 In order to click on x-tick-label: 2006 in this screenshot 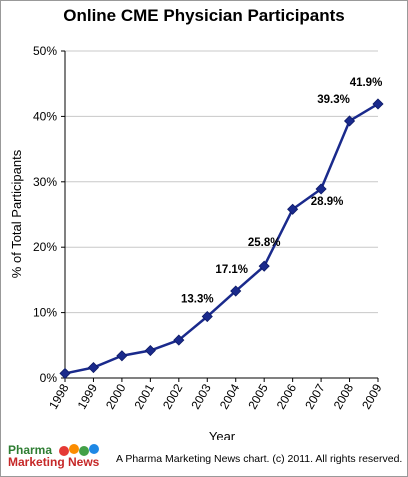, I will do `click(287, 396)`.